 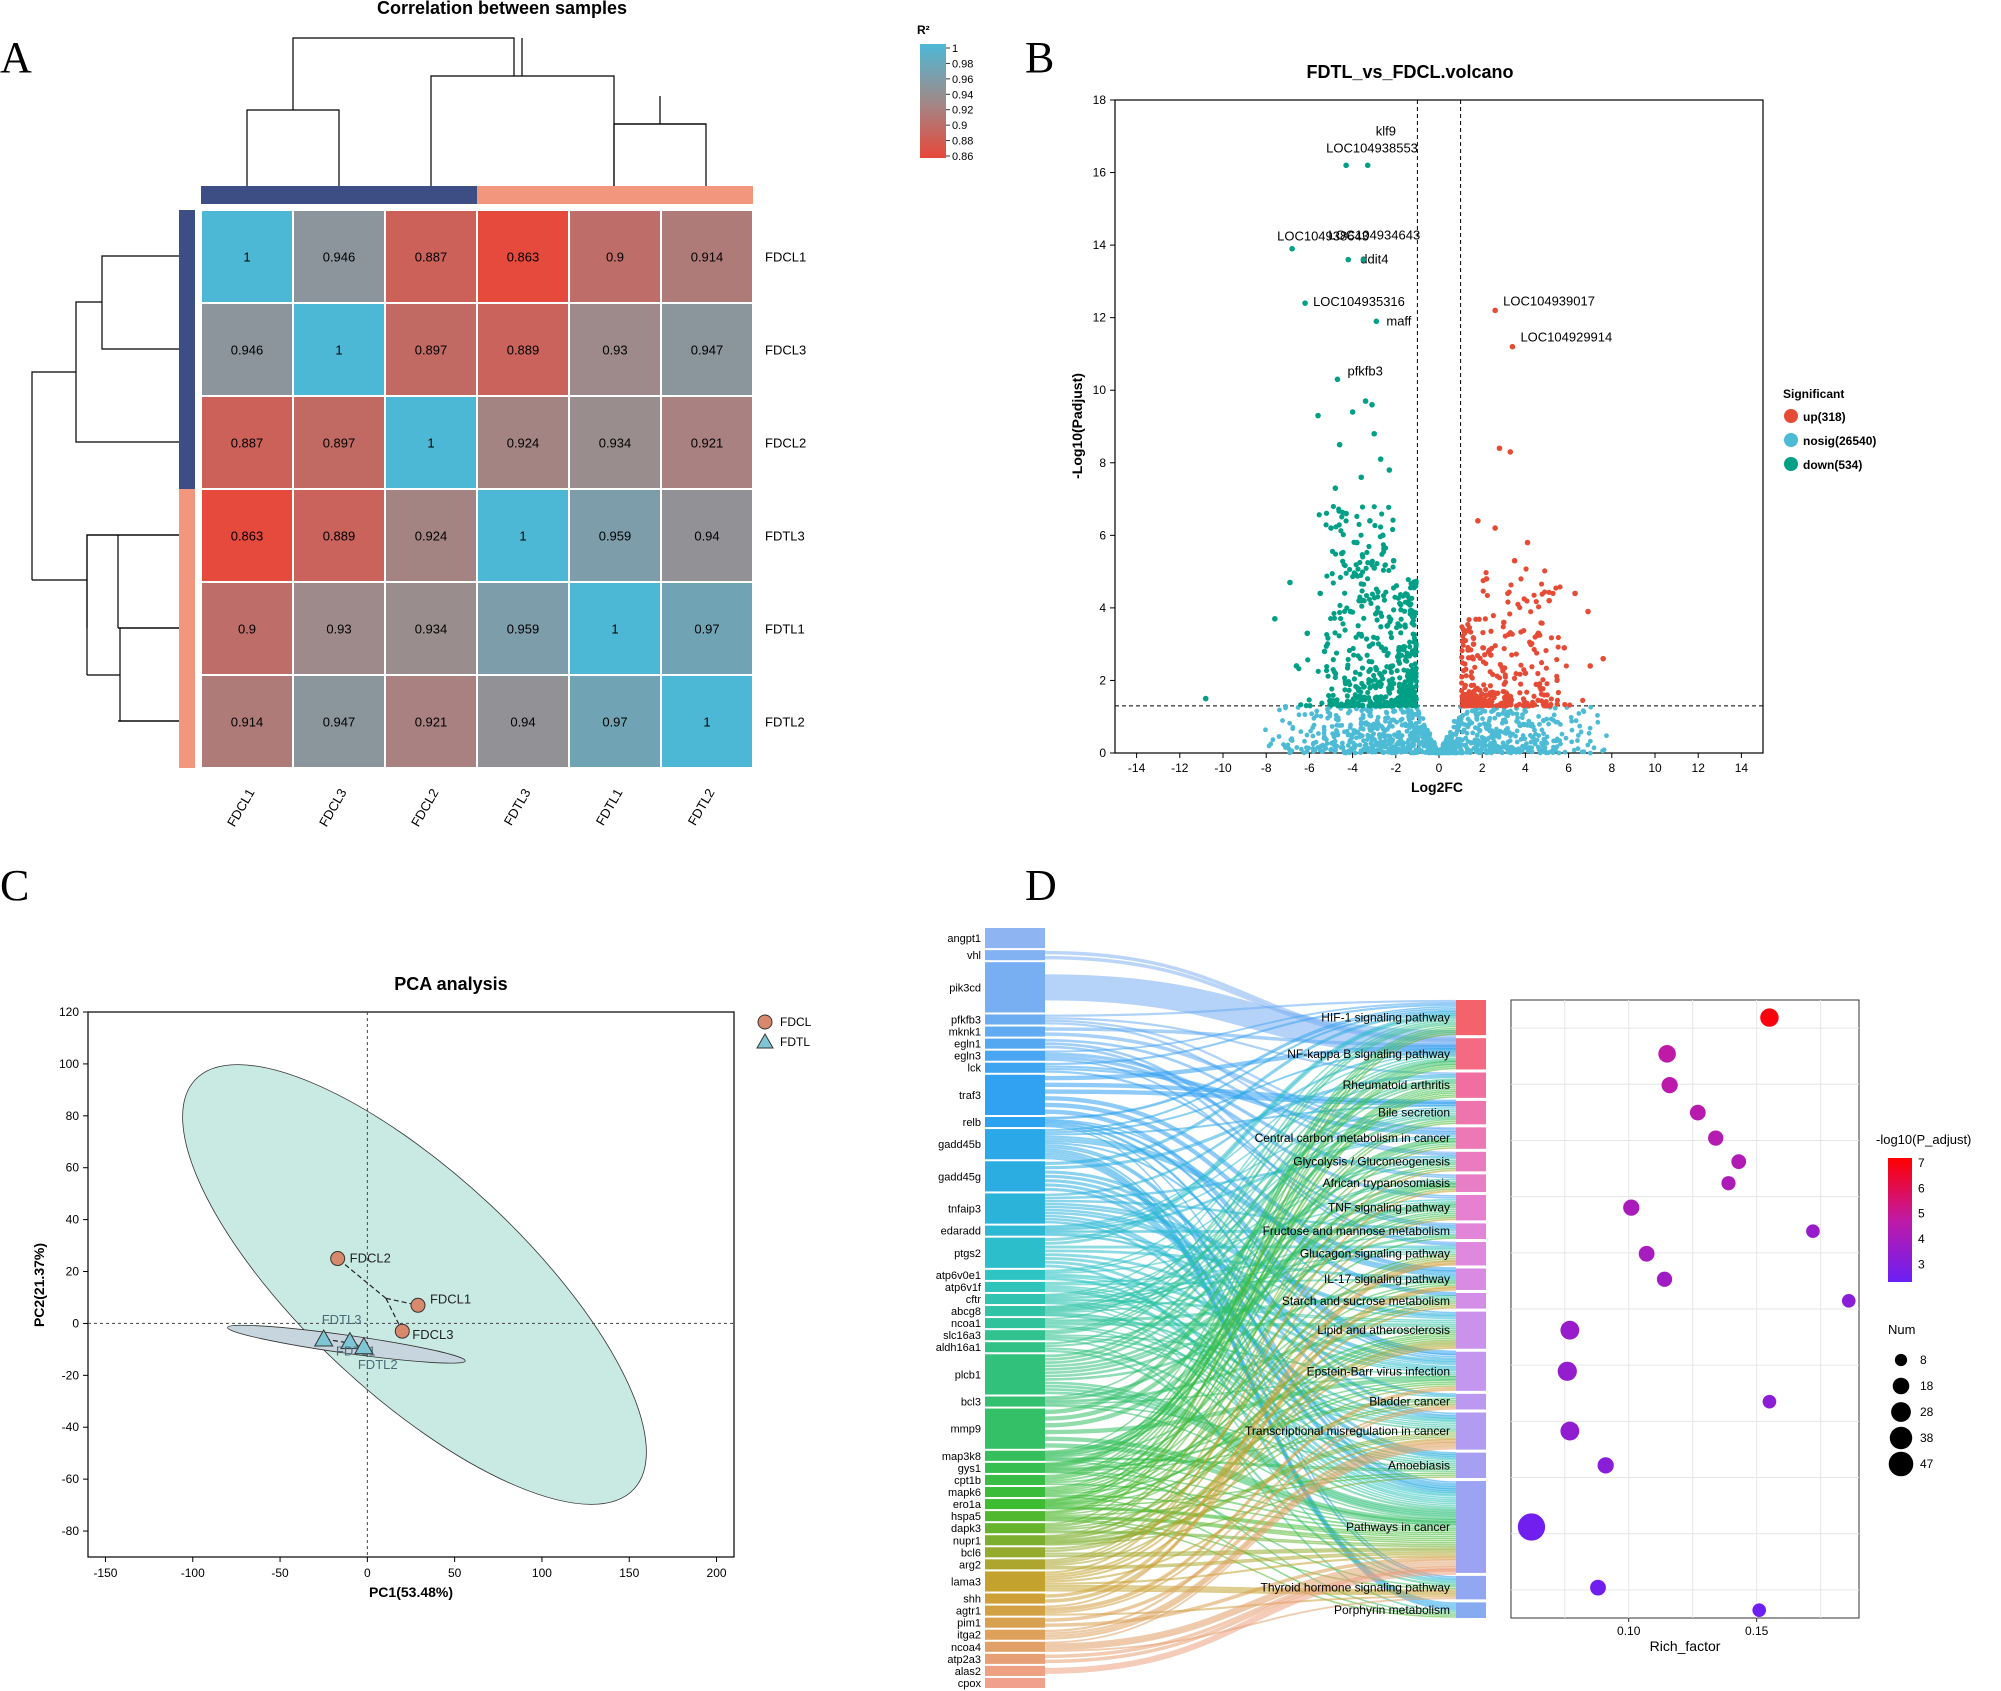 I want to click on sankey-gene-label: map3k8, so click(x=961, y=1457).